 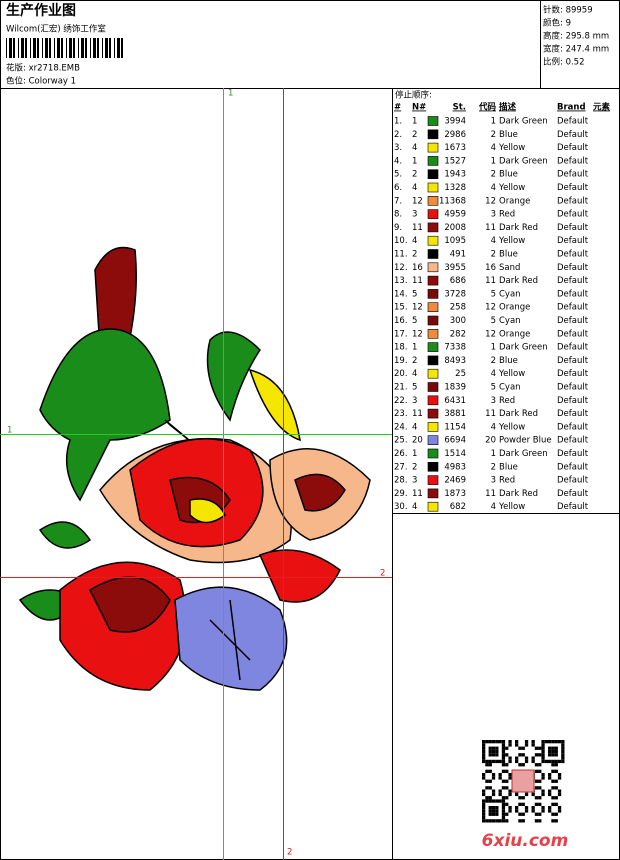 I want to click on qr-logo, so click(x=523, y=781).